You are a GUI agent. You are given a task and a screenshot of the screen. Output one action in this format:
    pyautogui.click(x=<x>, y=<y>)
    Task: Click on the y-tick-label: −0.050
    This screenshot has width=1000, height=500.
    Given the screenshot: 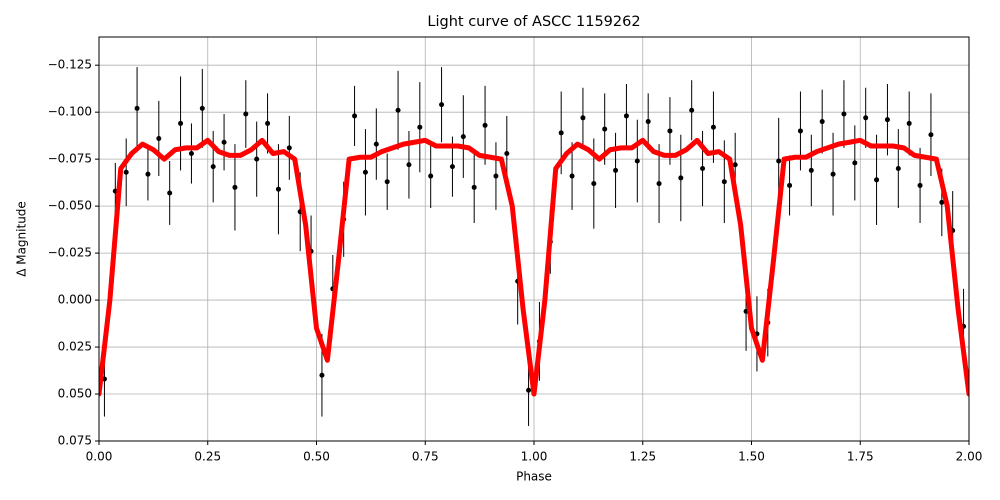 What is the action you would take?
    pyautogui.click(x=70, y=206)
    